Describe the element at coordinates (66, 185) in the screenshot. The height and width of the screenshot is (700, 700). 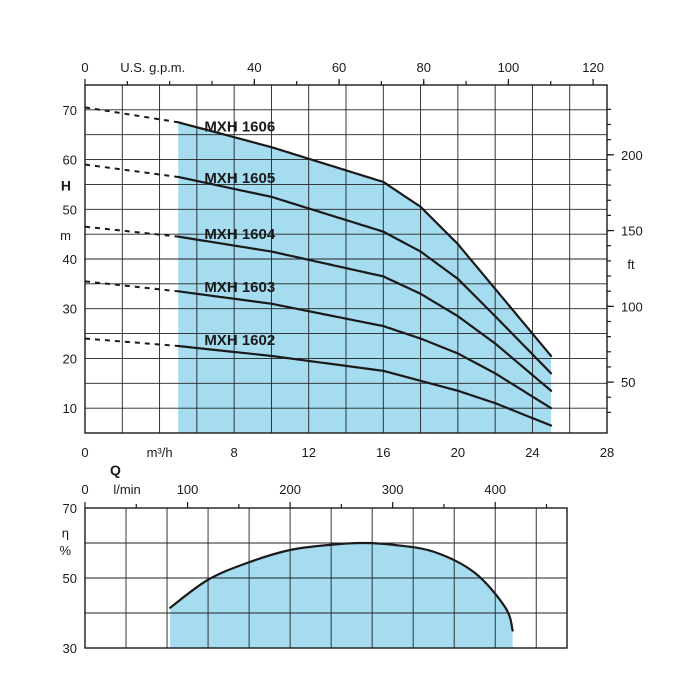
I see `y-axis-label: H` at that location.